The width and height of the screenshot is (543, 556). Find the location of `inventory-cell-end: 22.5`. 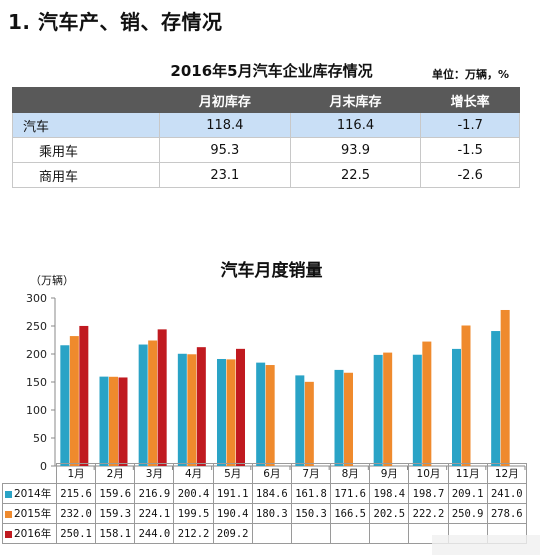

inventory-cell-end: 22.5 is located at coordinates (355, 175).